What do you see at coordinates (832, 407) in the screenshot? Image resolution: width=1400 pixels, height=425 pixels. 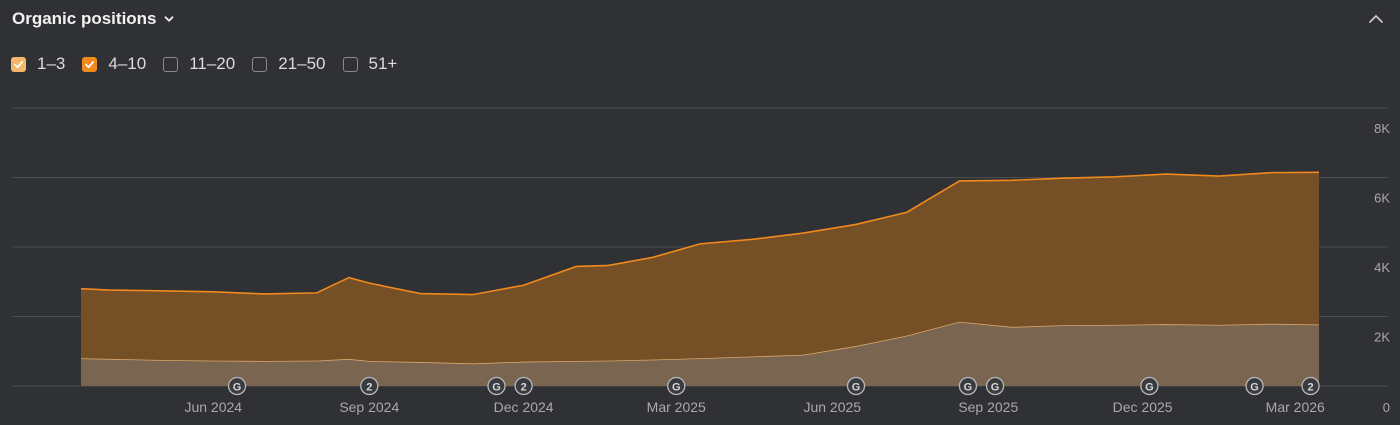 I see `x-tick-label: Jun 2025` at bounding box center [832, 407].